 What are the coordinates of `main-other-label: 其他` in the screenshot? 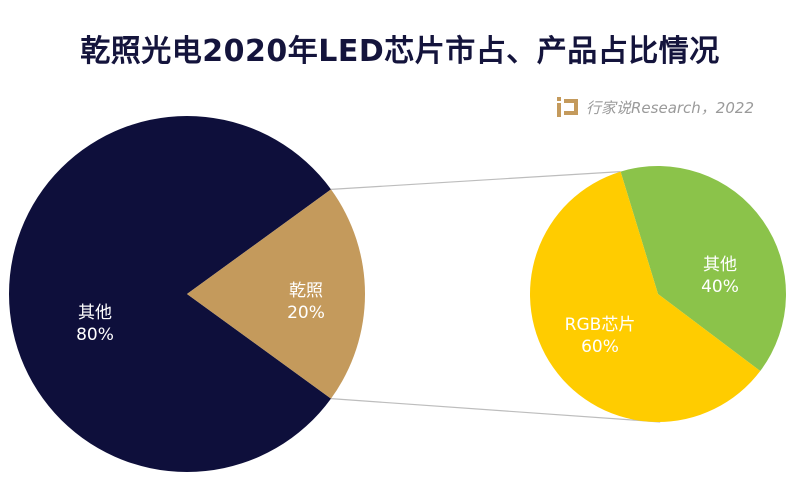 It's located at (95, 313).